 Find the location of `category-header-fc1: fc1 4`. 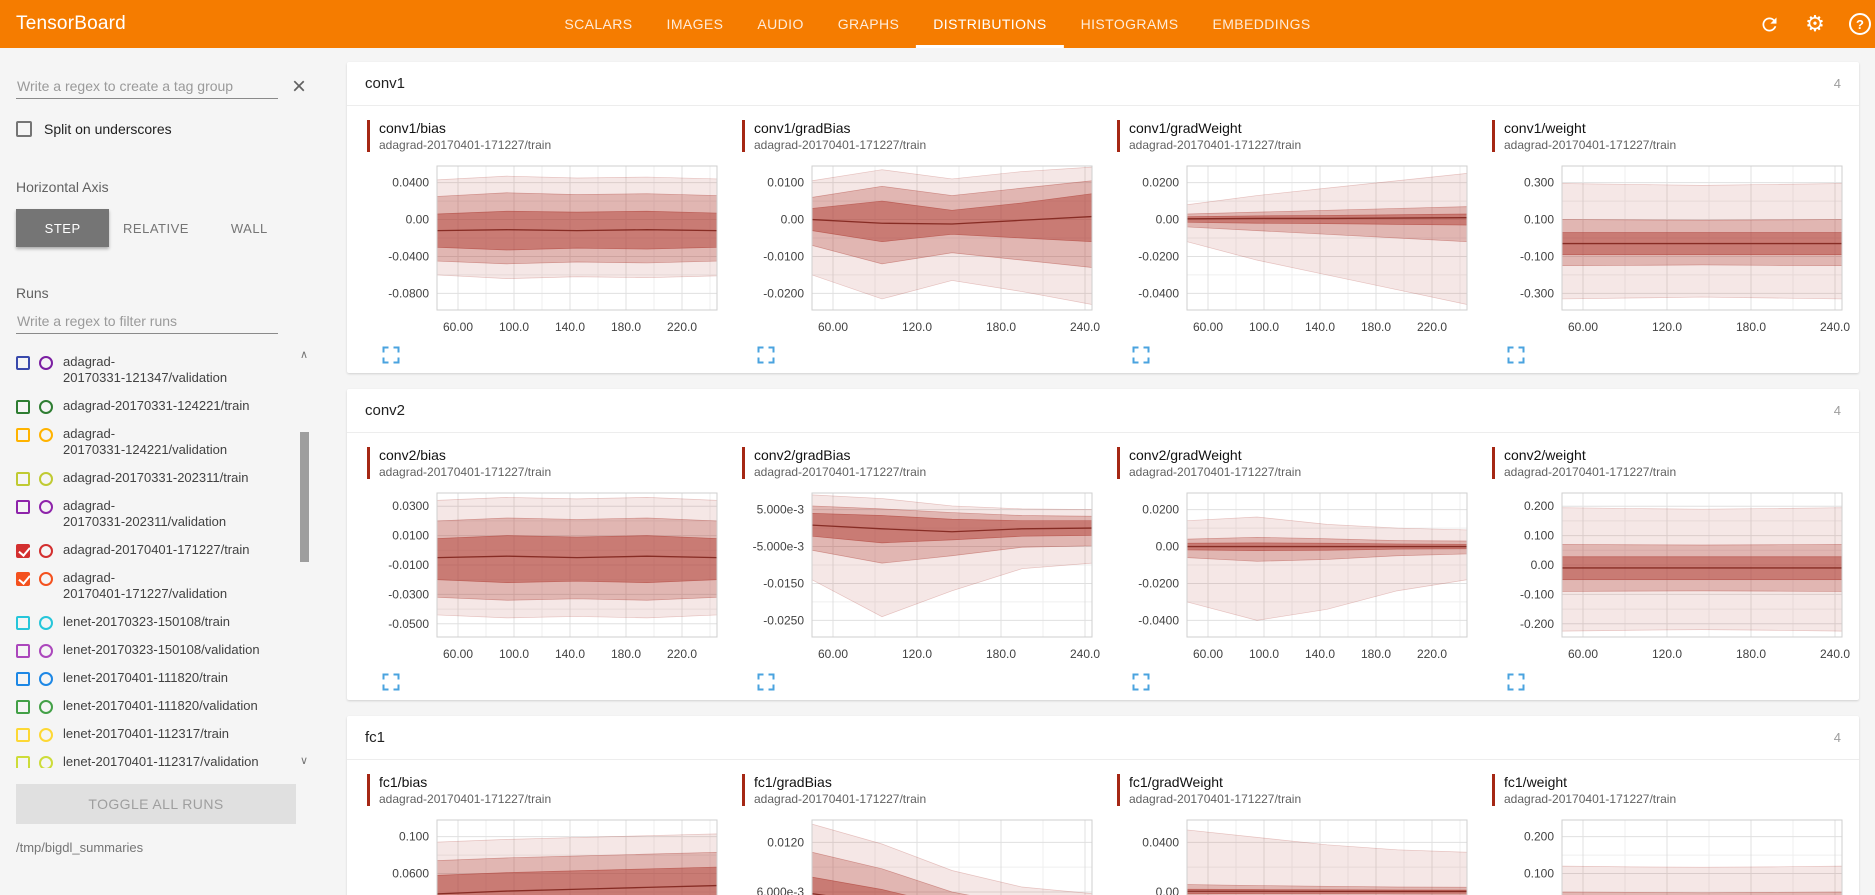

category-header-fc1: fc1 4 is located at coordinates (1103, 738).